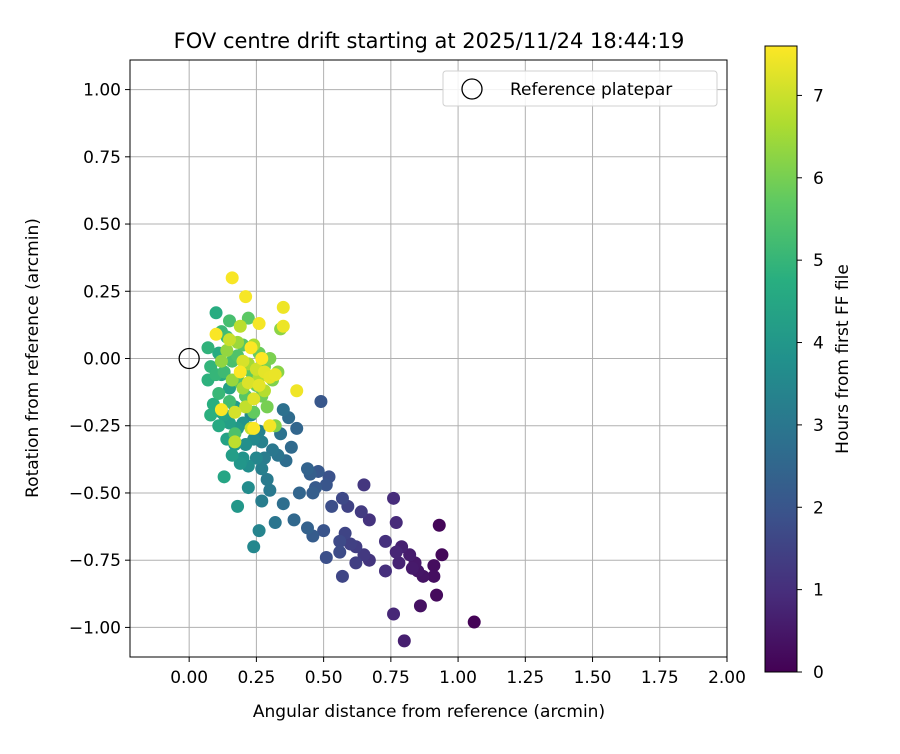  I want to click on colorbar-tick-label: 2, so click(818, 508).